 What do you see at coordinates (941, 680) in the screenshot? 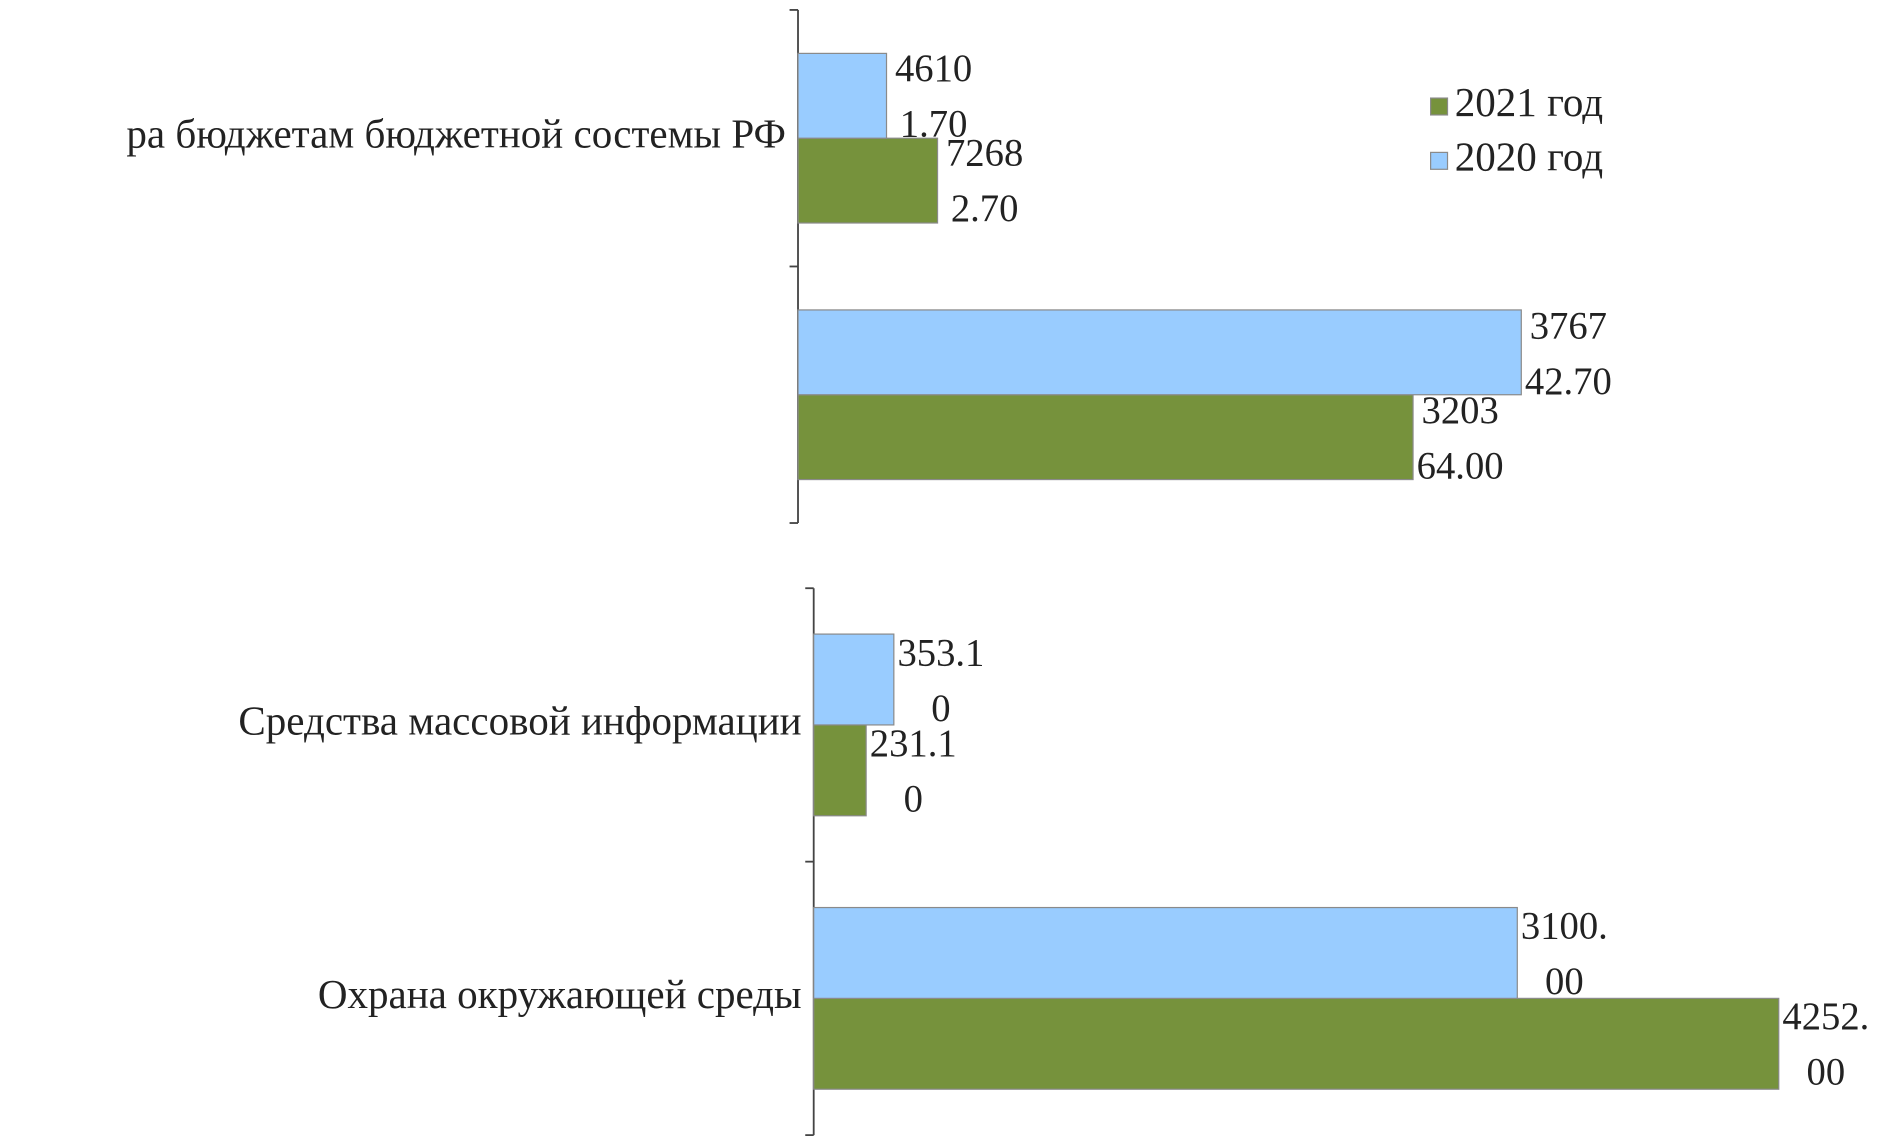
I see `value-label: 353.10` at bounding box center [941, 680].